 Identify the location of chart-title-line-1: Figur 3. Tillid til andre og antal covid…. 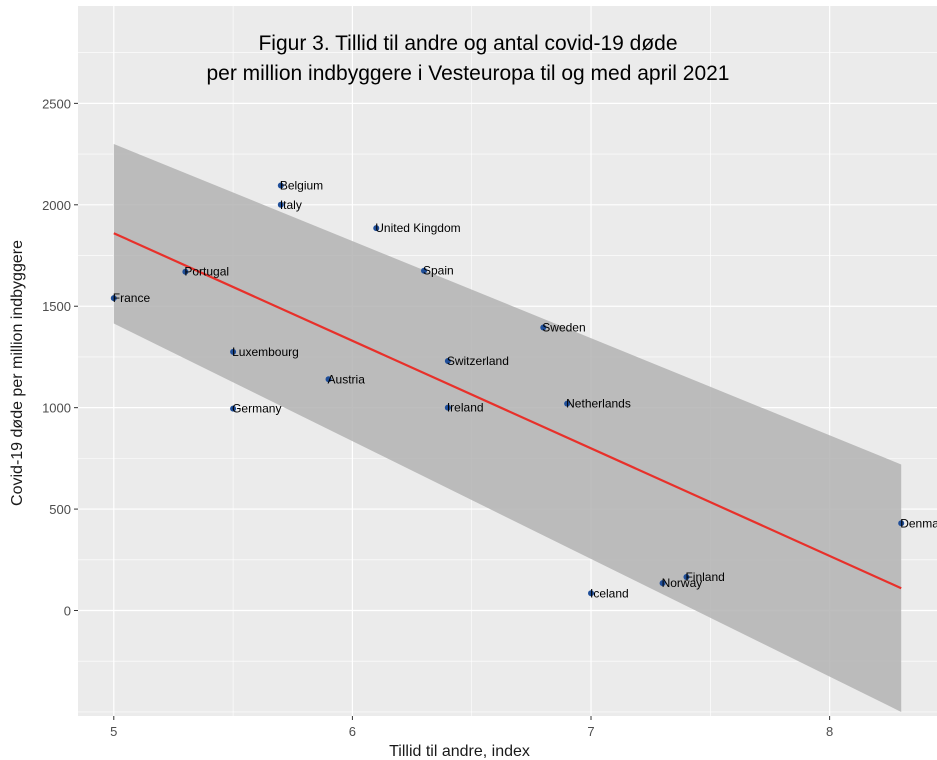
(467, 43).